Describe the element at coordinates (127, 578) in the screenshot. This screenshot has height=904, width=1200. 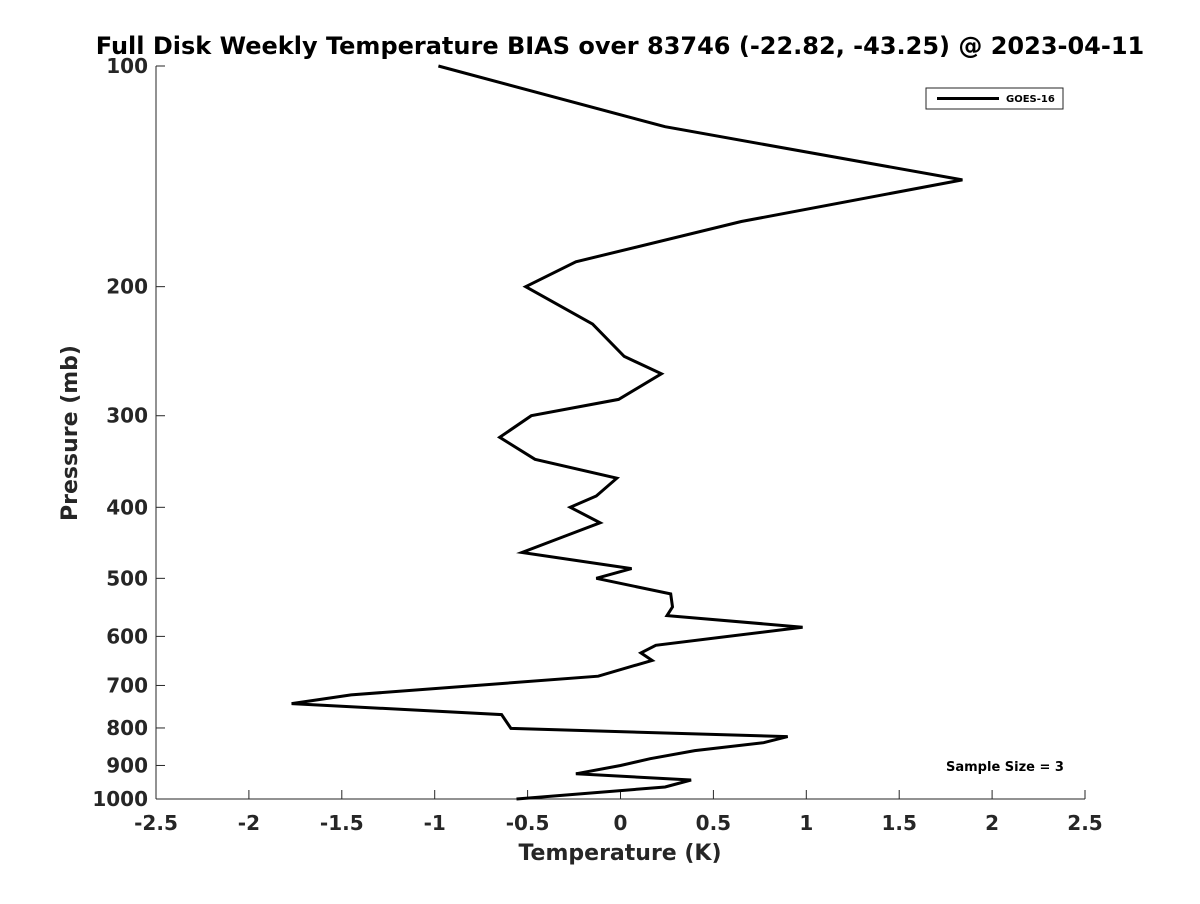
I see `y-tick-label: 500` at that location.